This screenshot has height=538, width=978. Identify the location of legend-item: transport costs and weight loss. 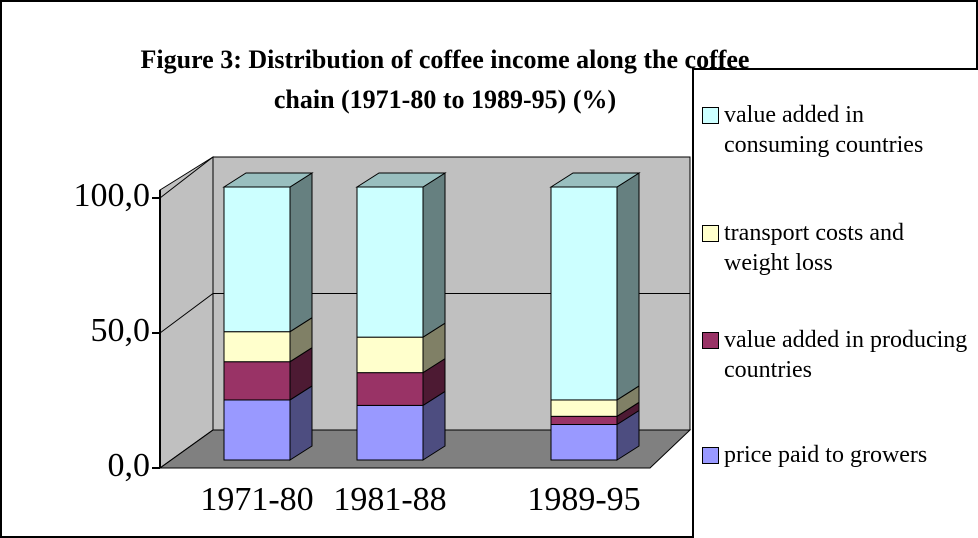
(837, 248).